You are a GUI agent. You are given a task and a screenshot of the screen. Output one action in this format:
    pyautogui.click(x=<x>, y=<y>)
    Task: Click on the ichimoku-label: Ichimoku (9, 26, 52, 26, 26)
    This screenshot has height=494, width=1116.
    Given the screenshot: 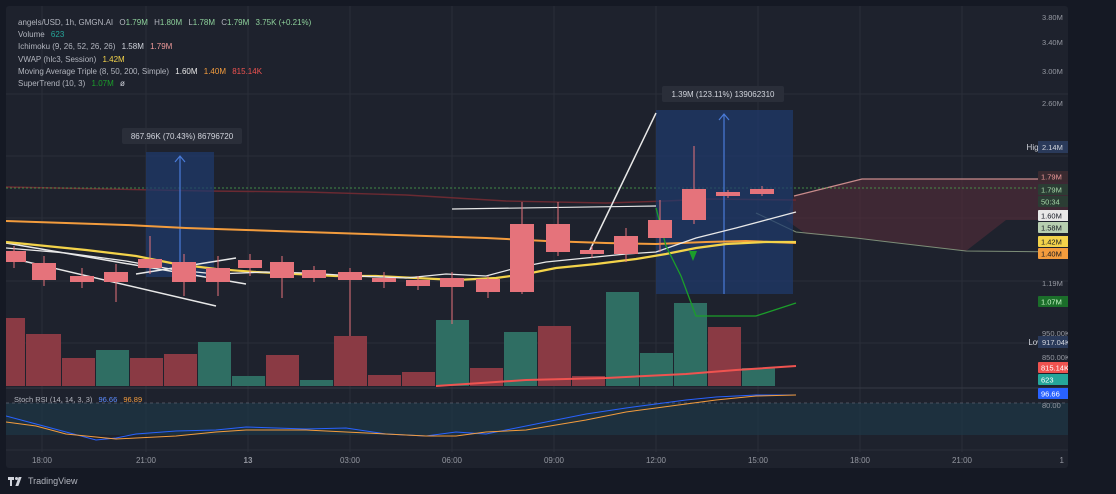 What is the action you would take?
    pyautogui.click(x=67, y=47)
    